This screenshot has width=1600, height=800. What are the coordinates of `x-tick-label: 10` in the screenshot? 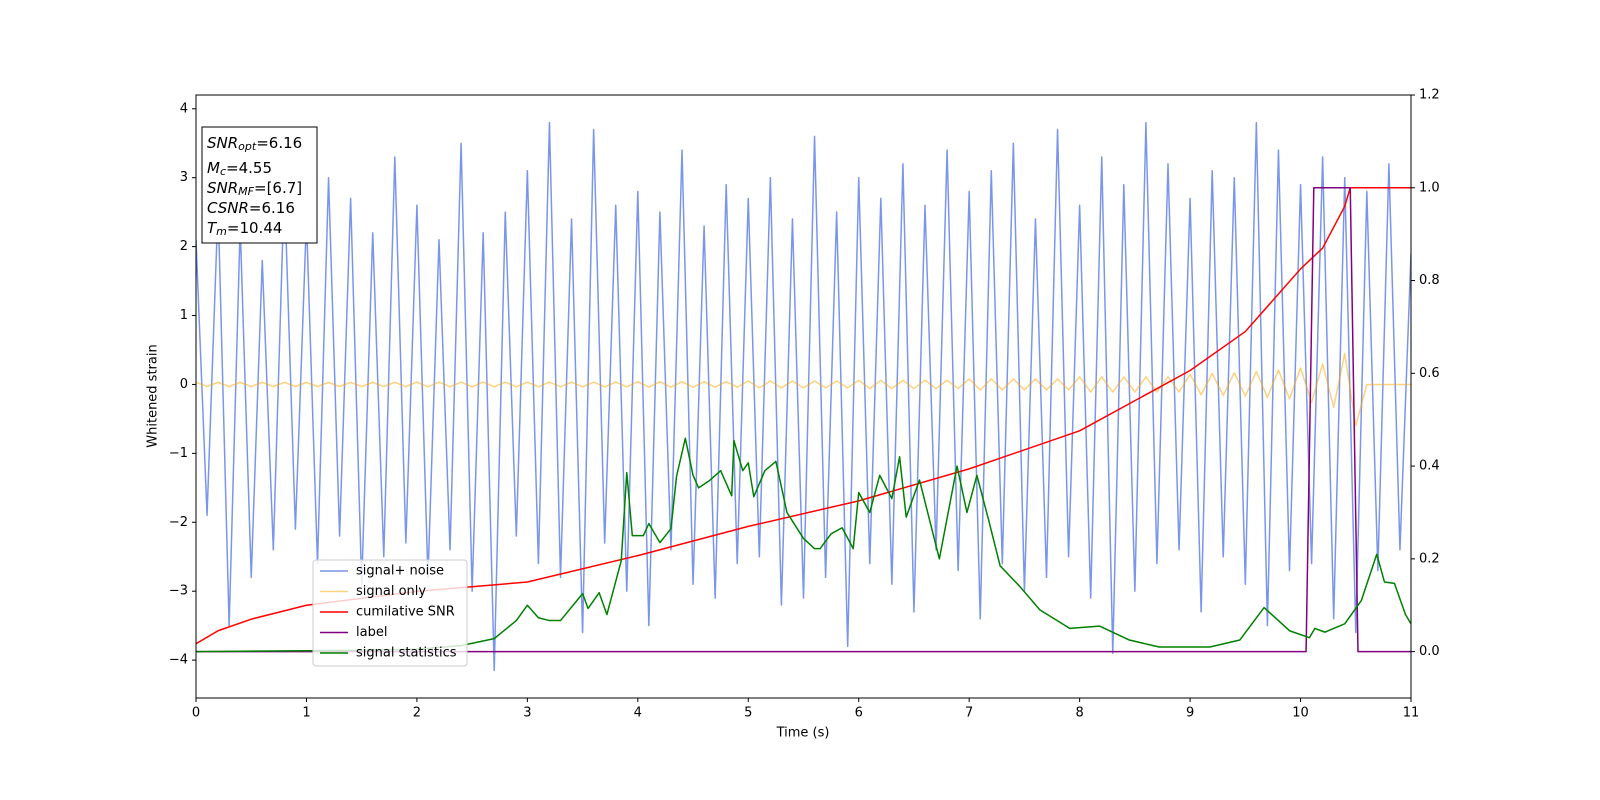 It's located at (1300, 713).